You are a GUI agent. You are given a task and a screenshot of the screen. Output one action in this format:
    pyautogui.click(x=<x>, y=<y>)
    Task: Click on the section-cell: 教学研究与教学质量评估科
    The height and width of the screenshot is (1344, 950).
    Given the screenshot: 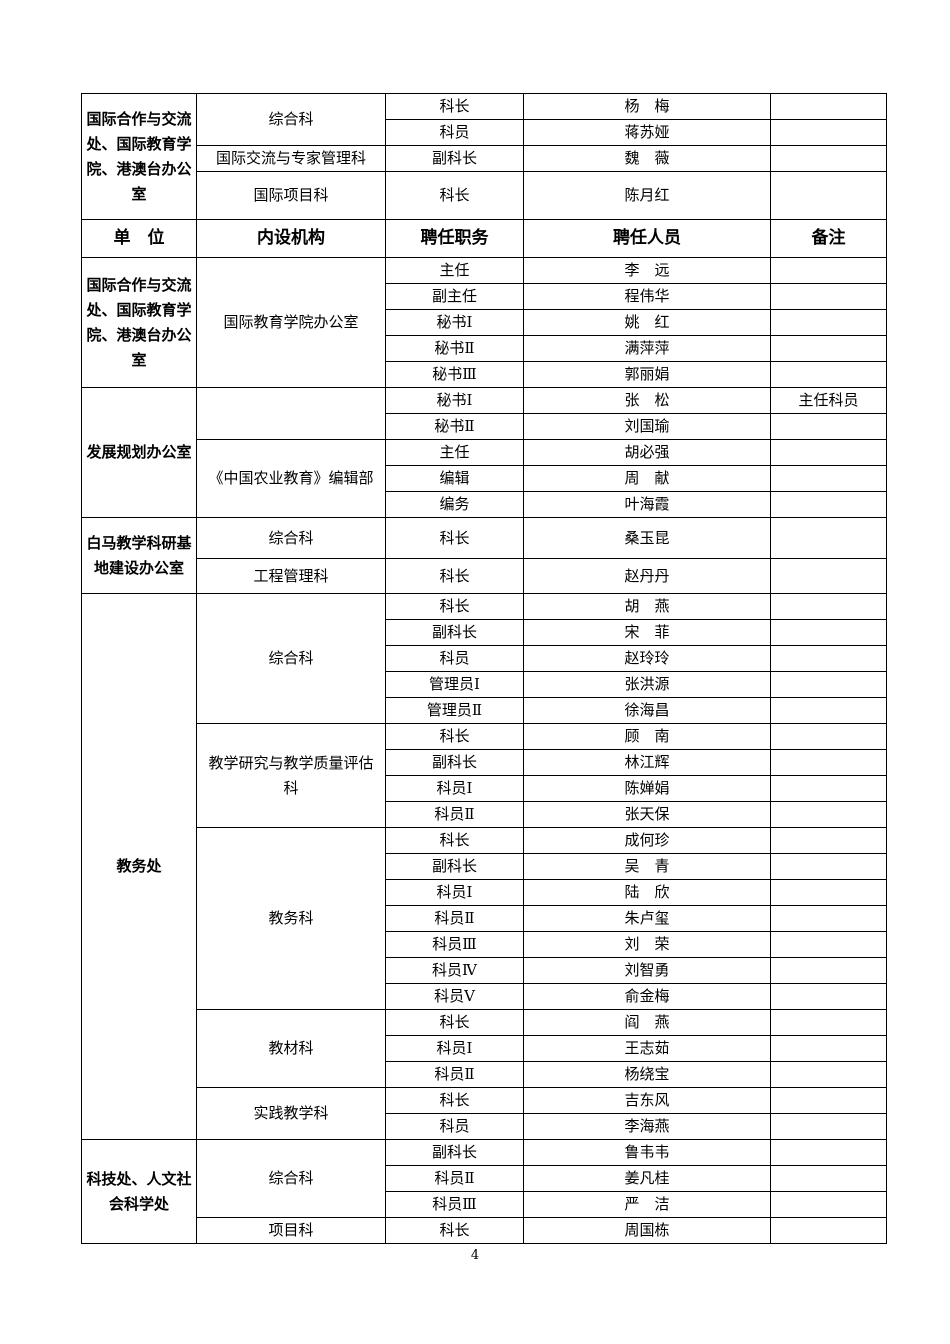 What is the action you would take?
    pyautogui.click(x=291, y=775)
    